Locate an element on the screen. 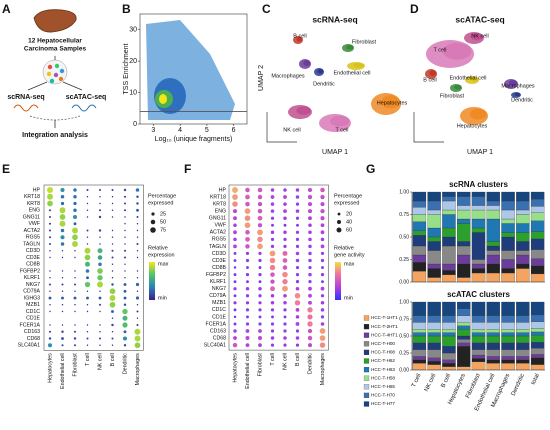  gene-label: CD1E is located at coordinates (219, 317).